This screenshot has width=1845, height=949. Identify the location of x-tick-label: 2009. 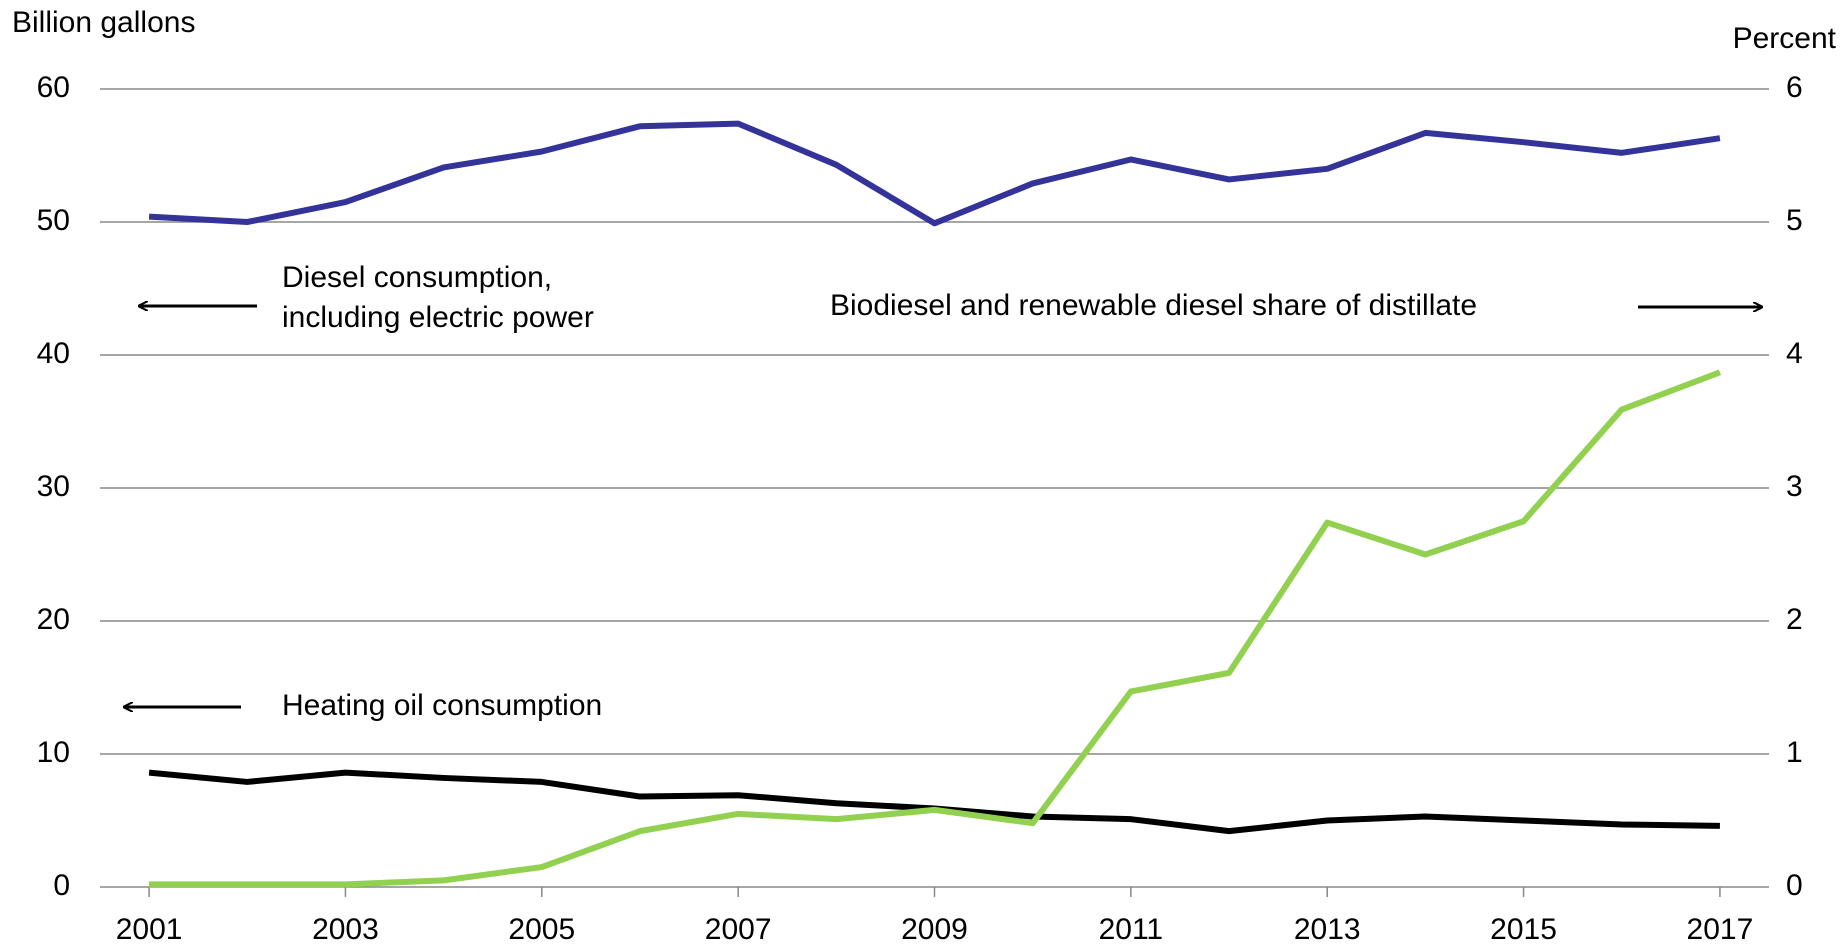
(934, 929).